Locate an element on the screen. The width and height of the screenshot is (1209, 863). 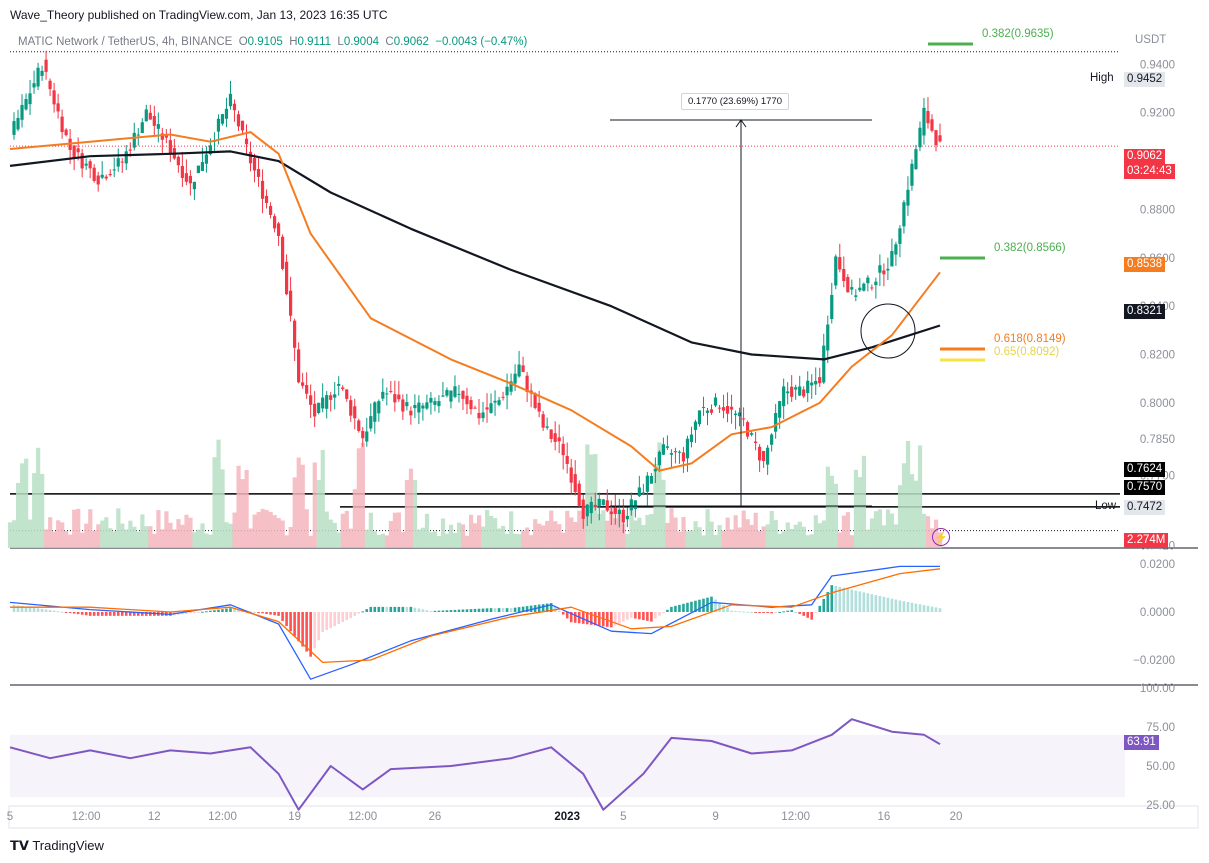
lightning-icon: ⚡ is located at coordinates (941, 537).